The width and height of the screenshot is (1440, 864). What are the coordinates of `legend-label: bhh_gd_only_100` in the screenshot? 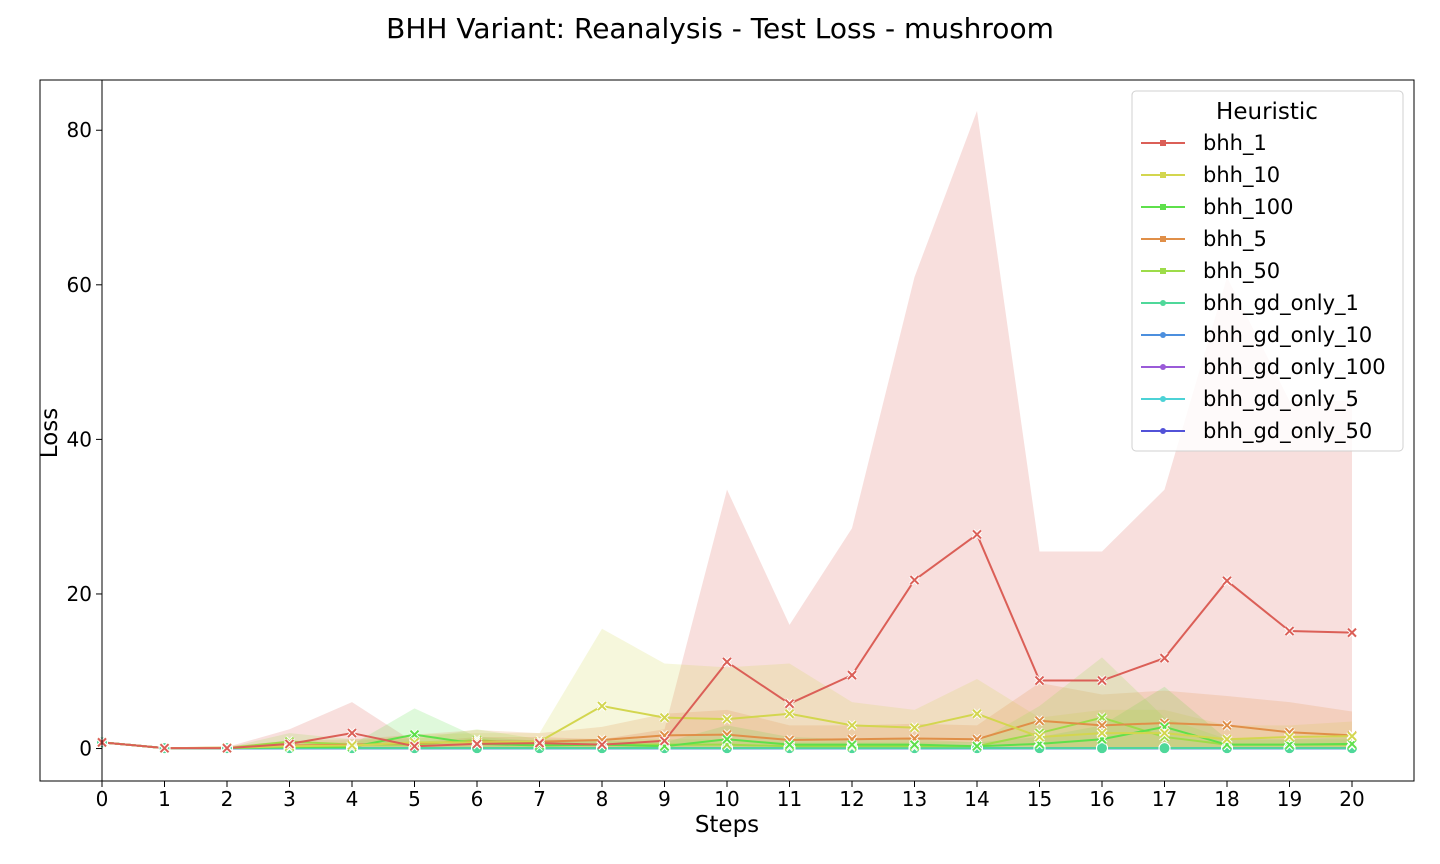 It's located at (1294, 367).